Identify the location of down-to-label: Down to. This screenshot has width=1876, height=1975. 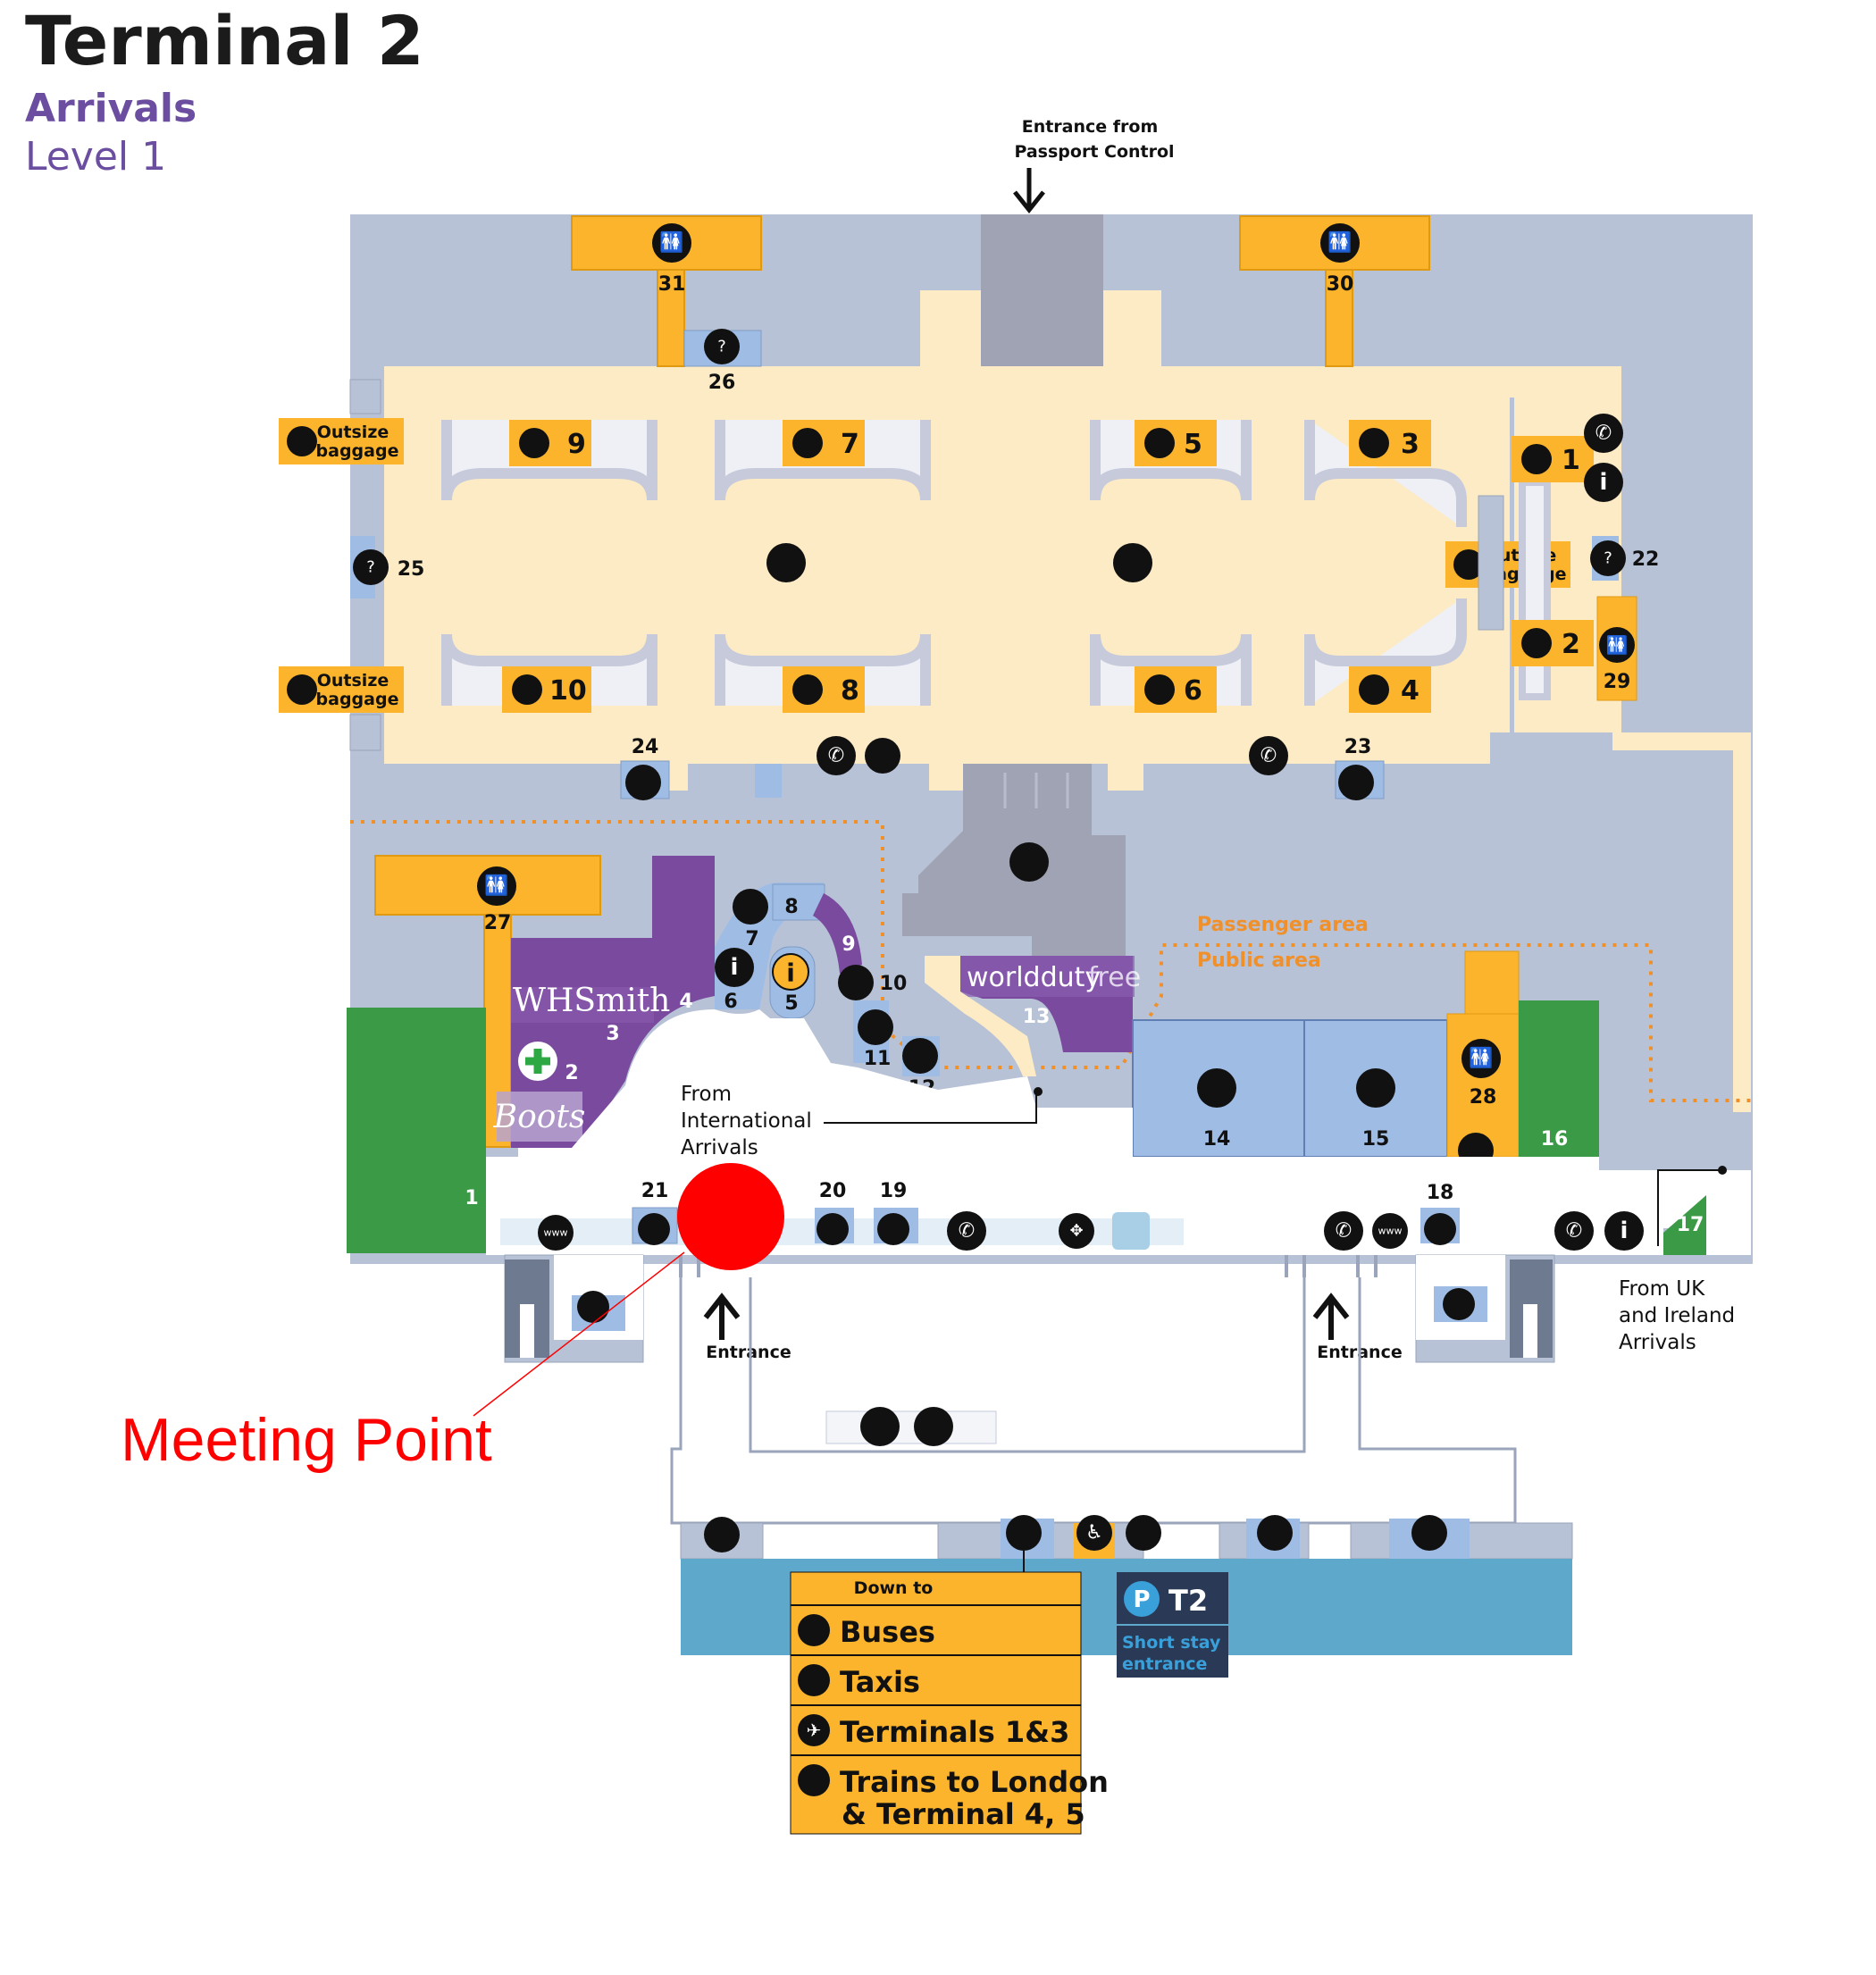
(894, 1588).